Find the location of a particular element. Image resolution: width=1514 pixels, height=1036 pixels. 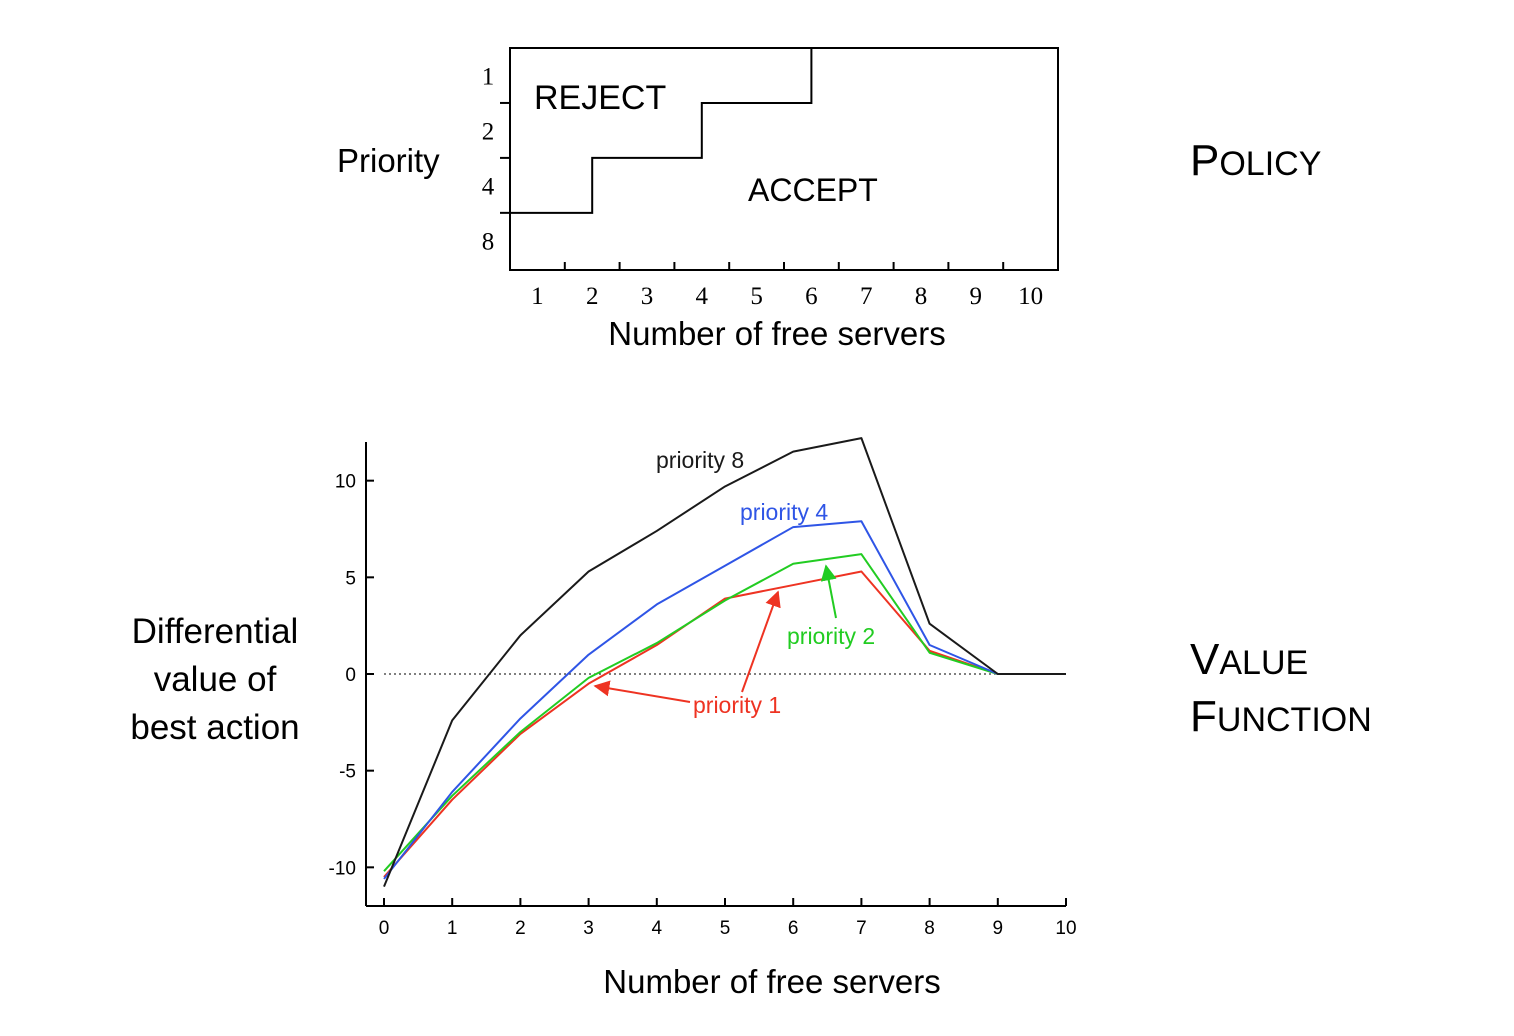

policy-x-tick-label: 3 is located at coordinates (647, 296).